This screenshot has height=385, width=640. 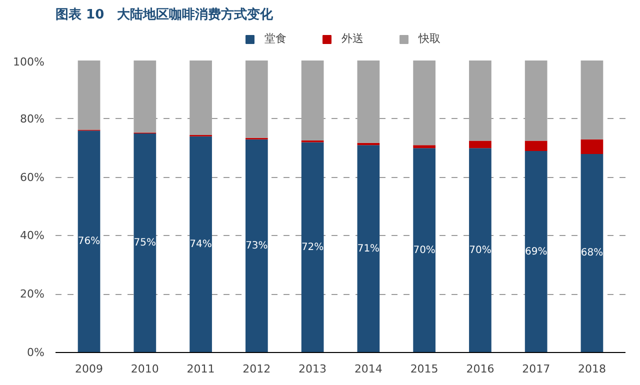 What do you see at coordinates (89, 369) in the screenshot?
I see `x-tick-label: 2009` at bounding box center [89, 369].